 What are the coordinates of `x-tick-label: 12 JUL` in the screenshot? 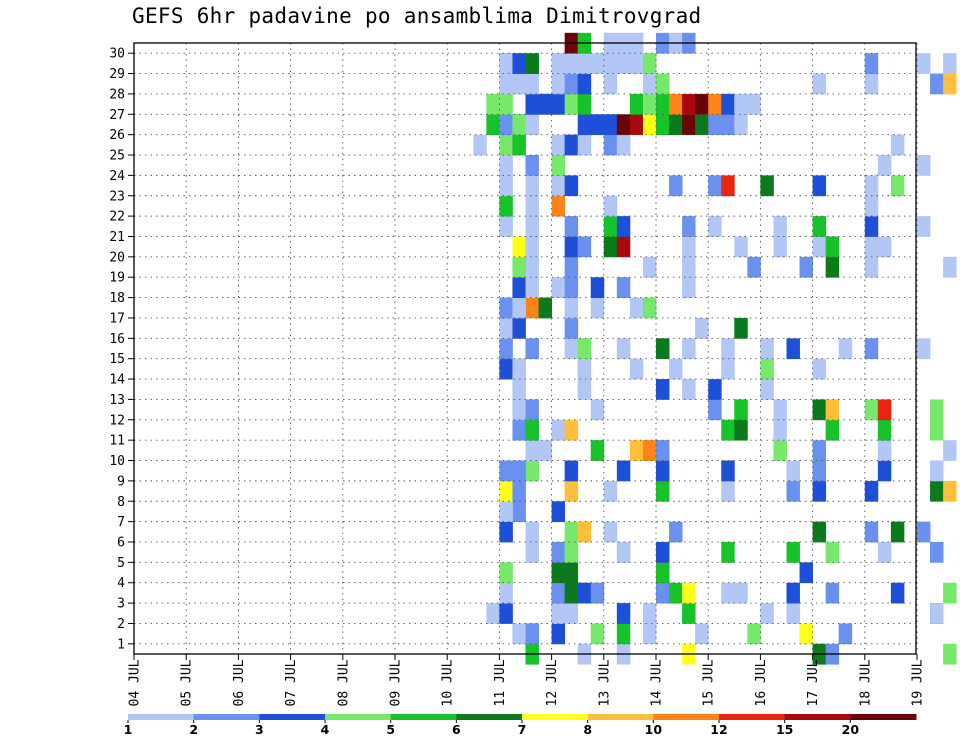 It's located at (552, 682).